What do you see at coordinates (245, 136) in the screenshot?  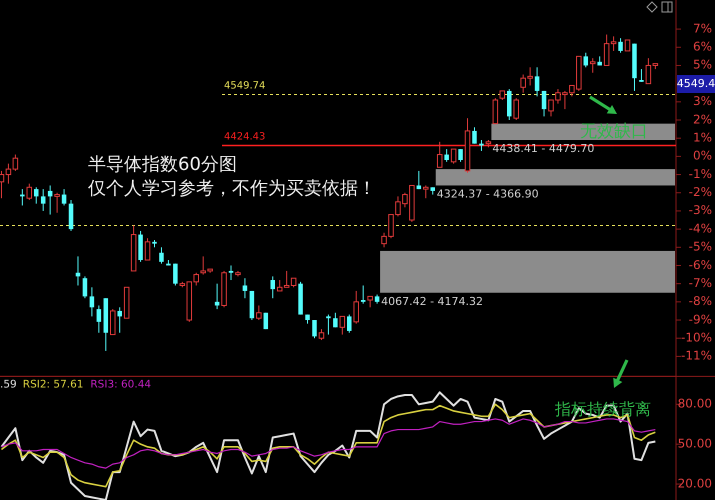 I see `annotation: 4424.43` at bounding box center [245, 136].